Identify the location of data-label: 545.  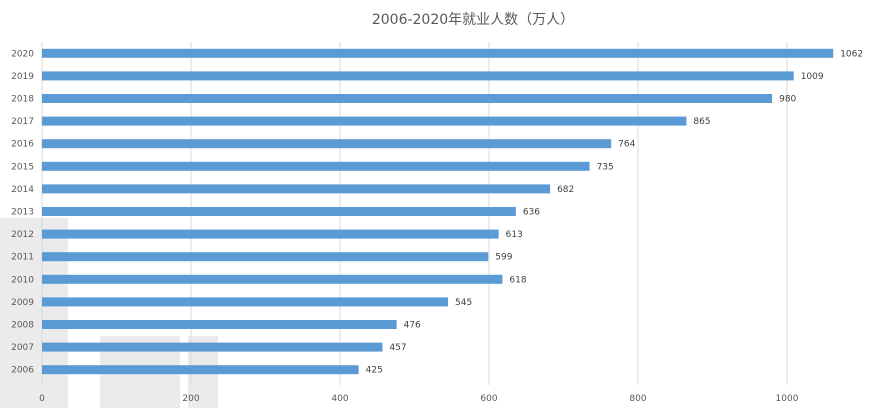
(463, 303).